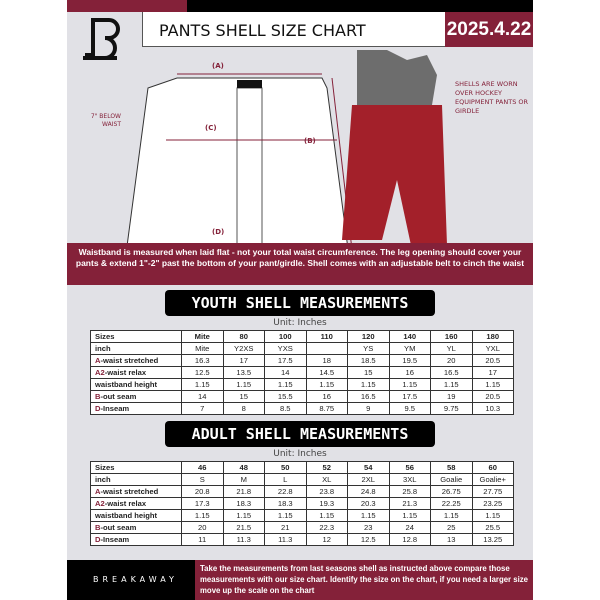  I want to click on footer-brand: BREAKAWAY, so click(131, 580).